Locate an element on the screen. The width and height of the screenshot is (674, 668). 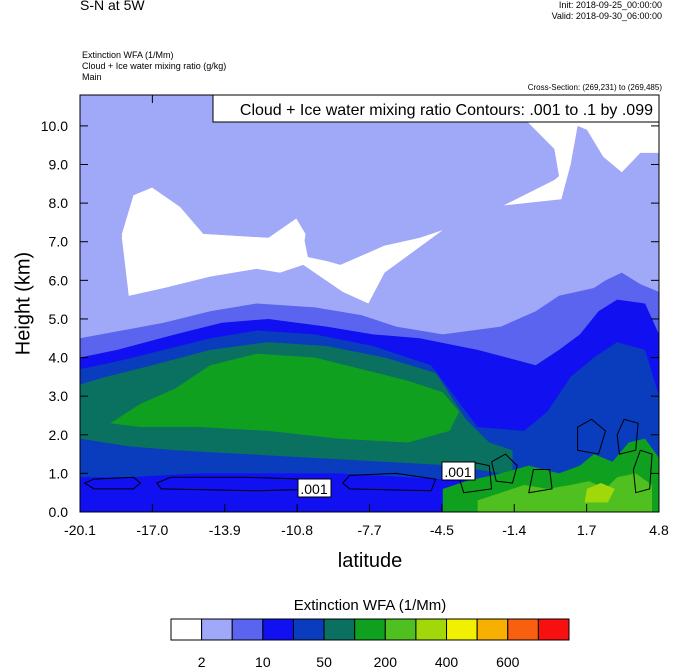
colorbar-label-4: 400 is located at coordinates (447, 661).